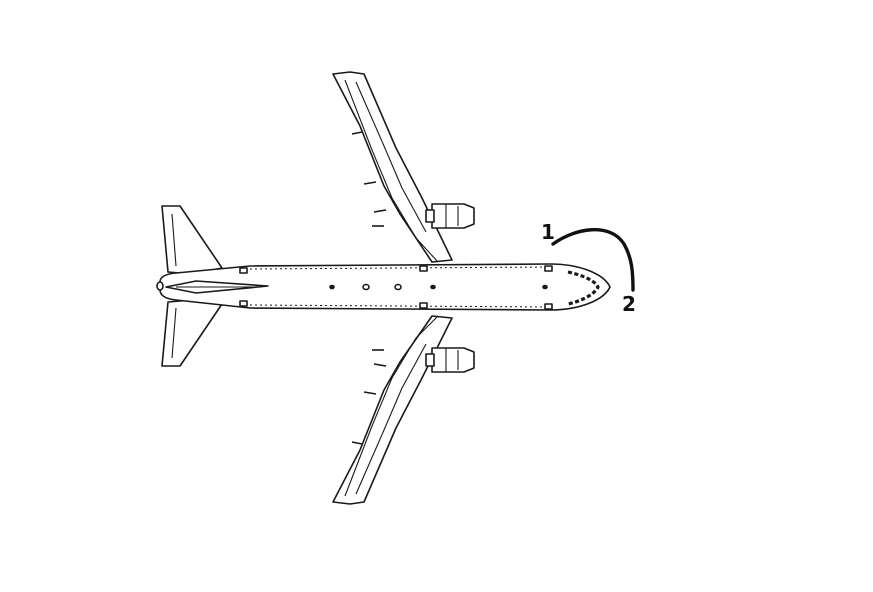 Image resolution: width=873 pixels, height=592 pixels. I want to click on door-front-upper, so click(548, 268).